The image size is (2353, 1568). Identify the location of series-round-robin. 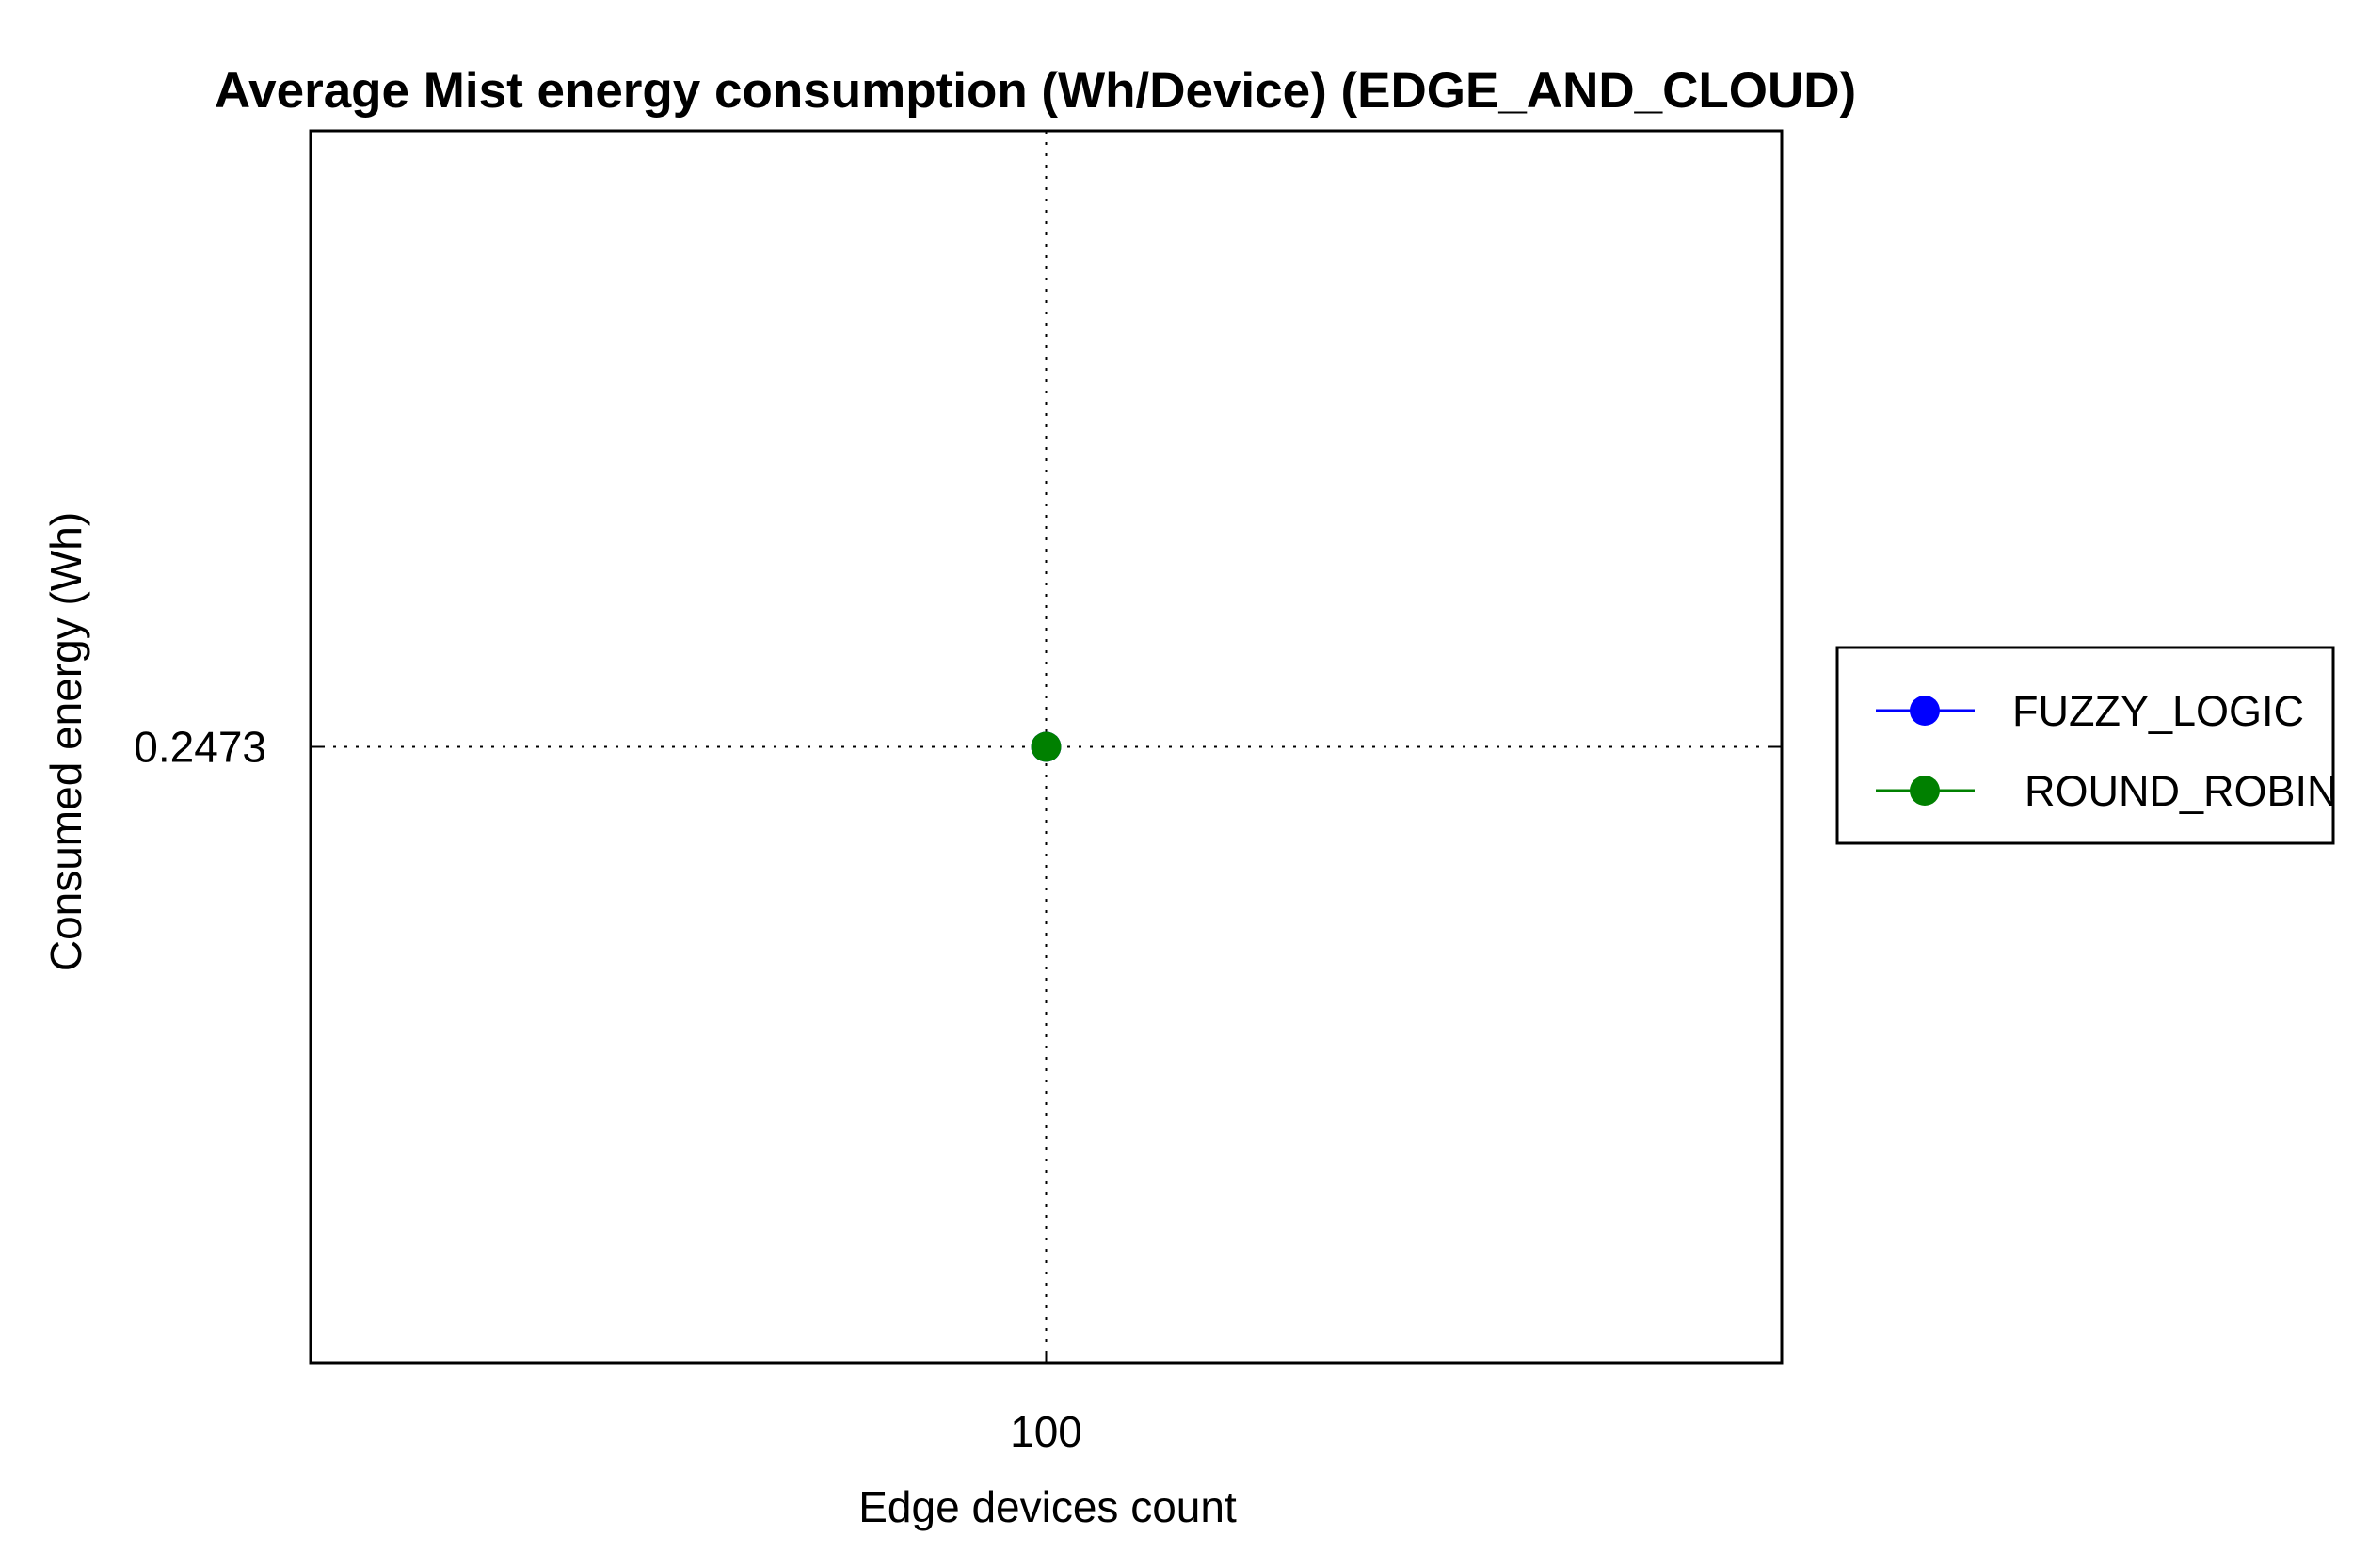
(1046, 746).